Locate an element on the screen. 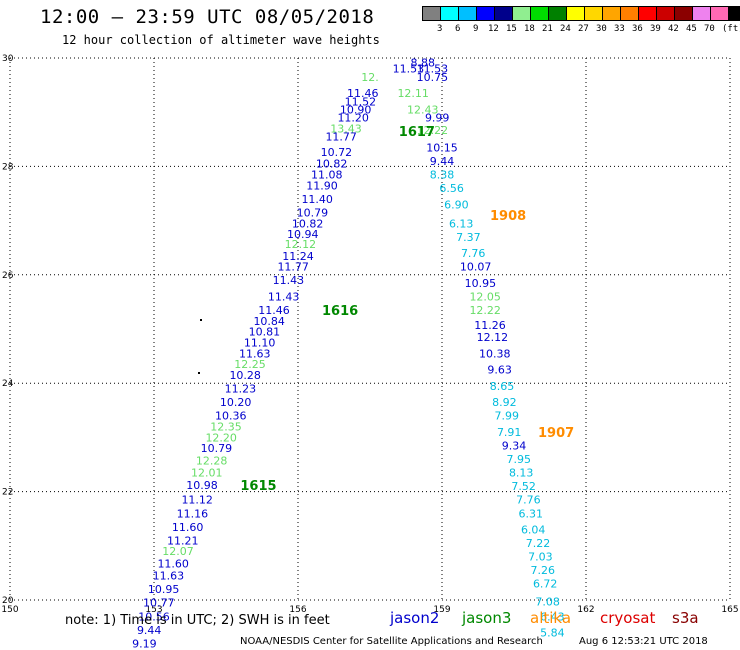 The height and width of the screenshot is (650, 740). pass-time-label: 1907 is located at coordinates (556, 433).